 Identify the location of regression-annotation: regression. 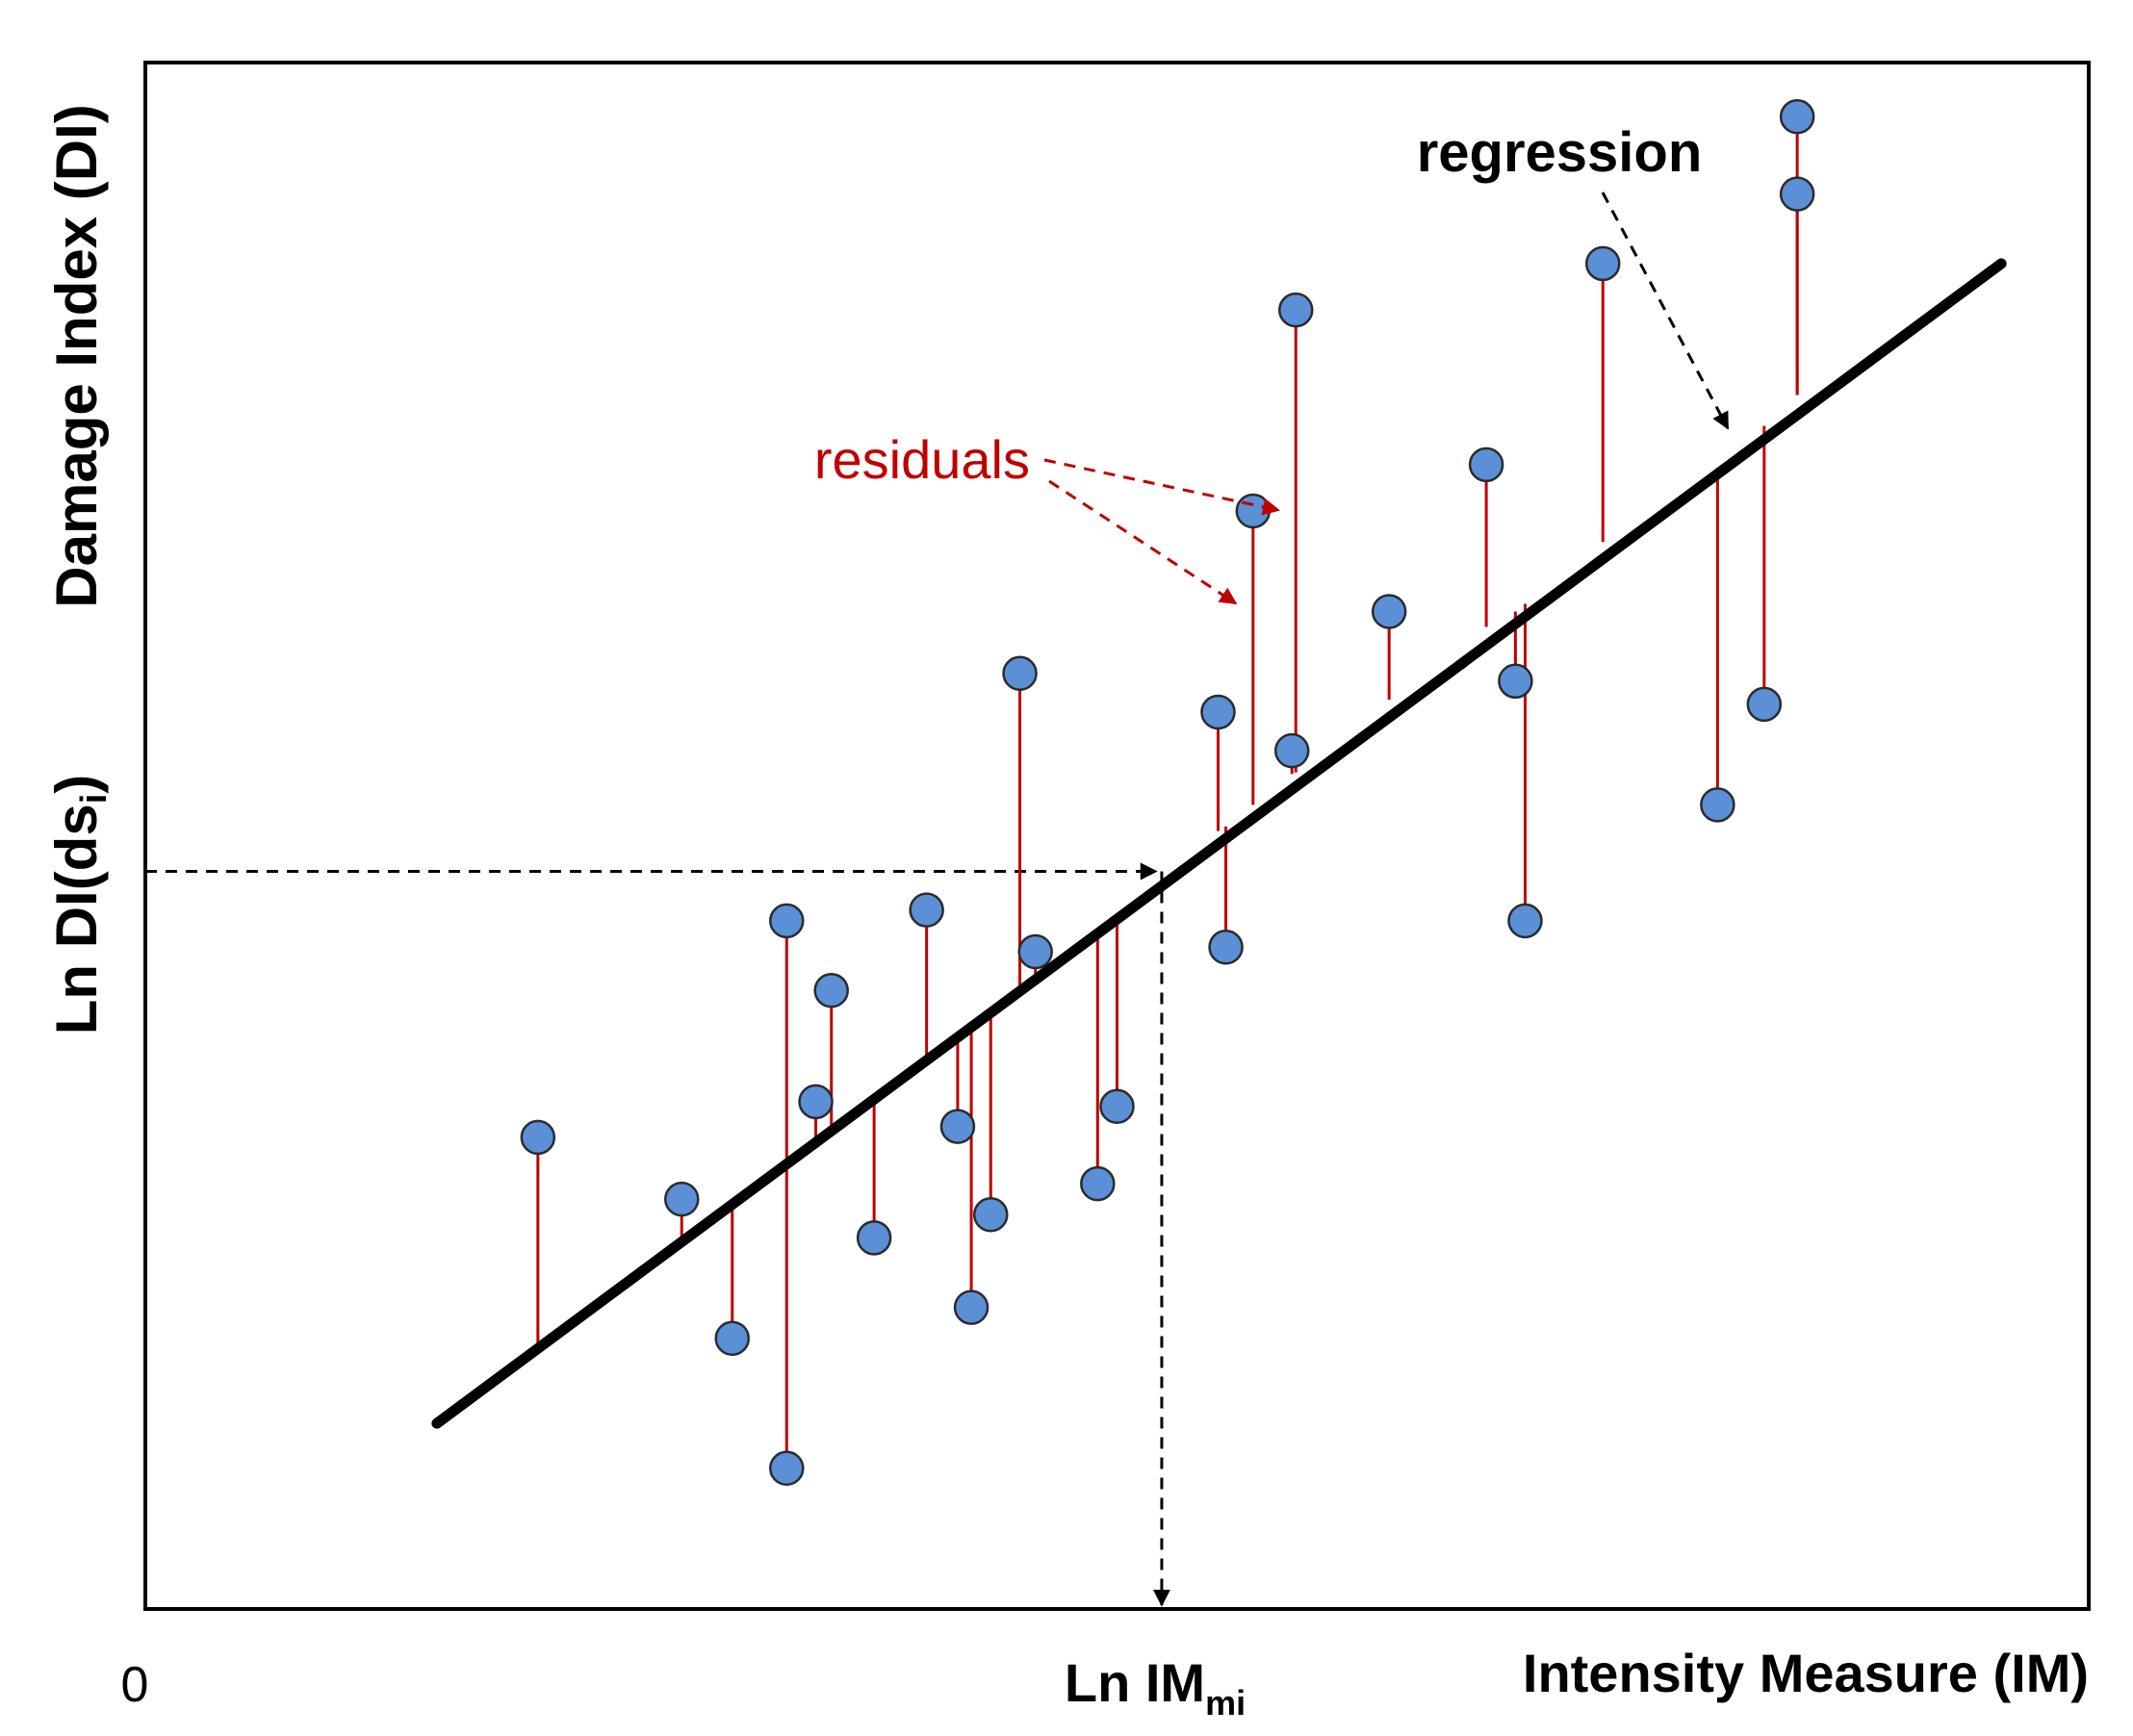
(1560, 152).